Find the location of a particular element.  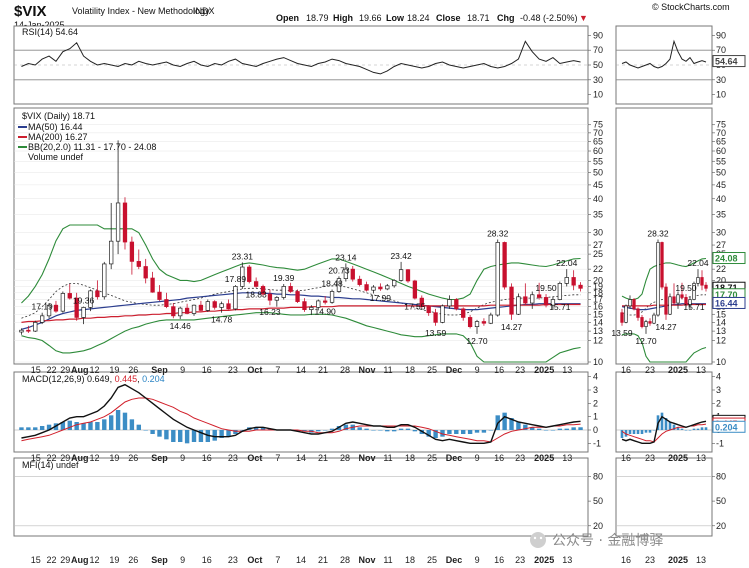

macd-y-tick-label: 0 is located at coordinates (595, 430).